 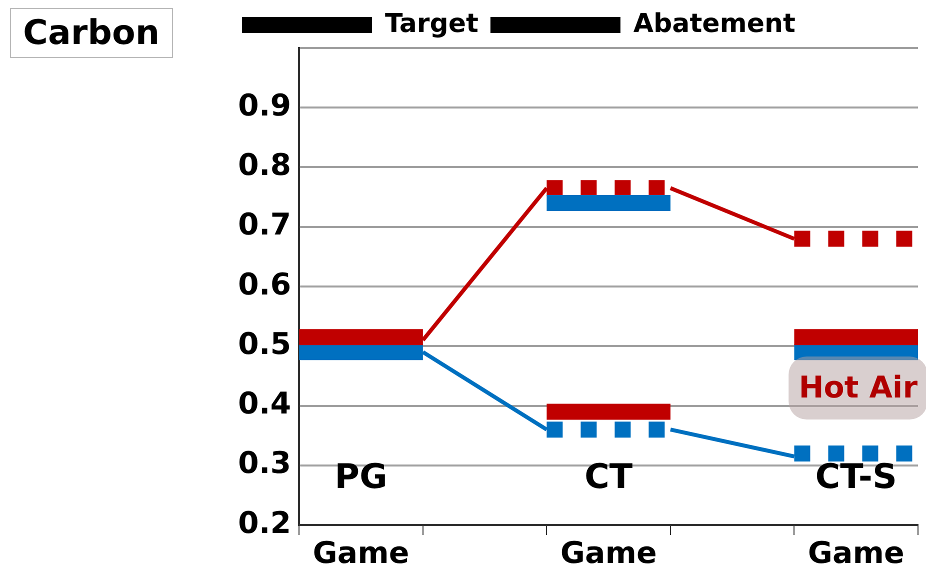 What do you see at coordinates (265, 166) in the screenshot?
I see `y-tick-label: 0.8` at bounding box center [265, 166].